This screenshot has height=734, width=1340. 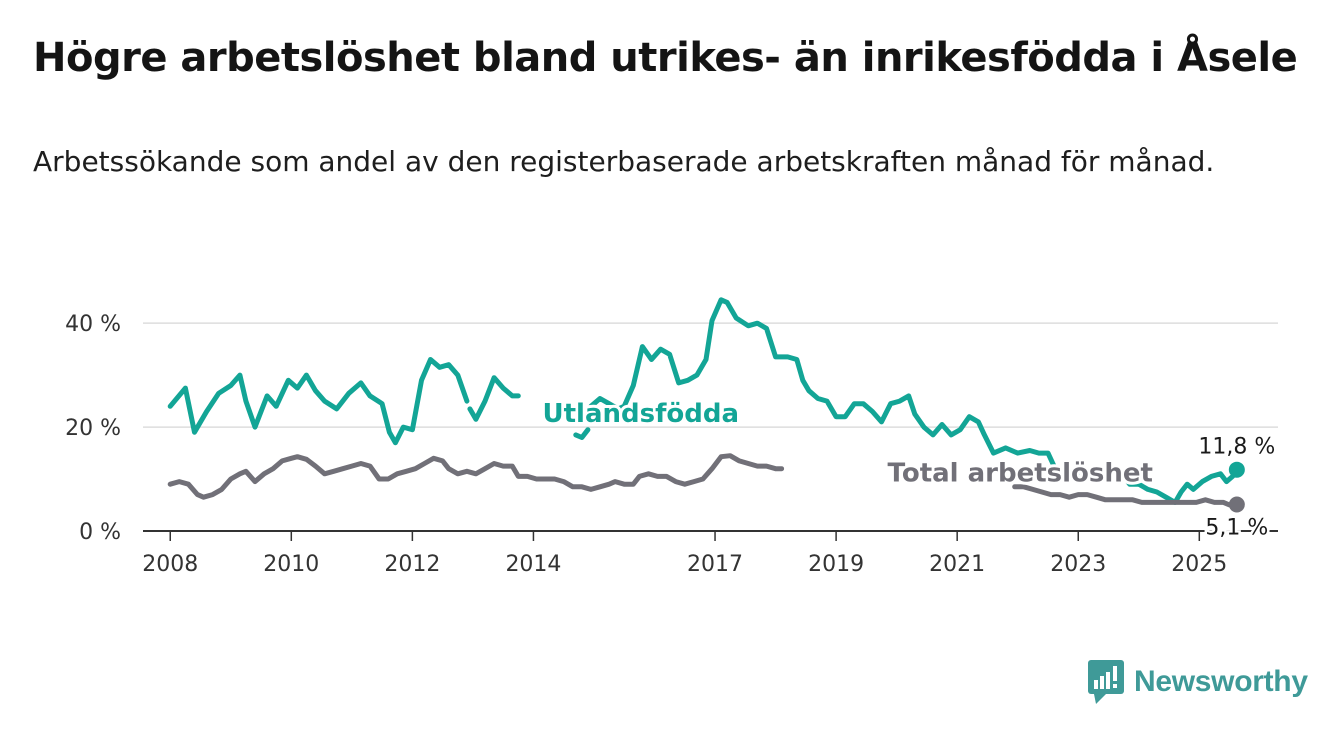 I want to click on y-tick-label: 40 %, so click(x=93, y=324).